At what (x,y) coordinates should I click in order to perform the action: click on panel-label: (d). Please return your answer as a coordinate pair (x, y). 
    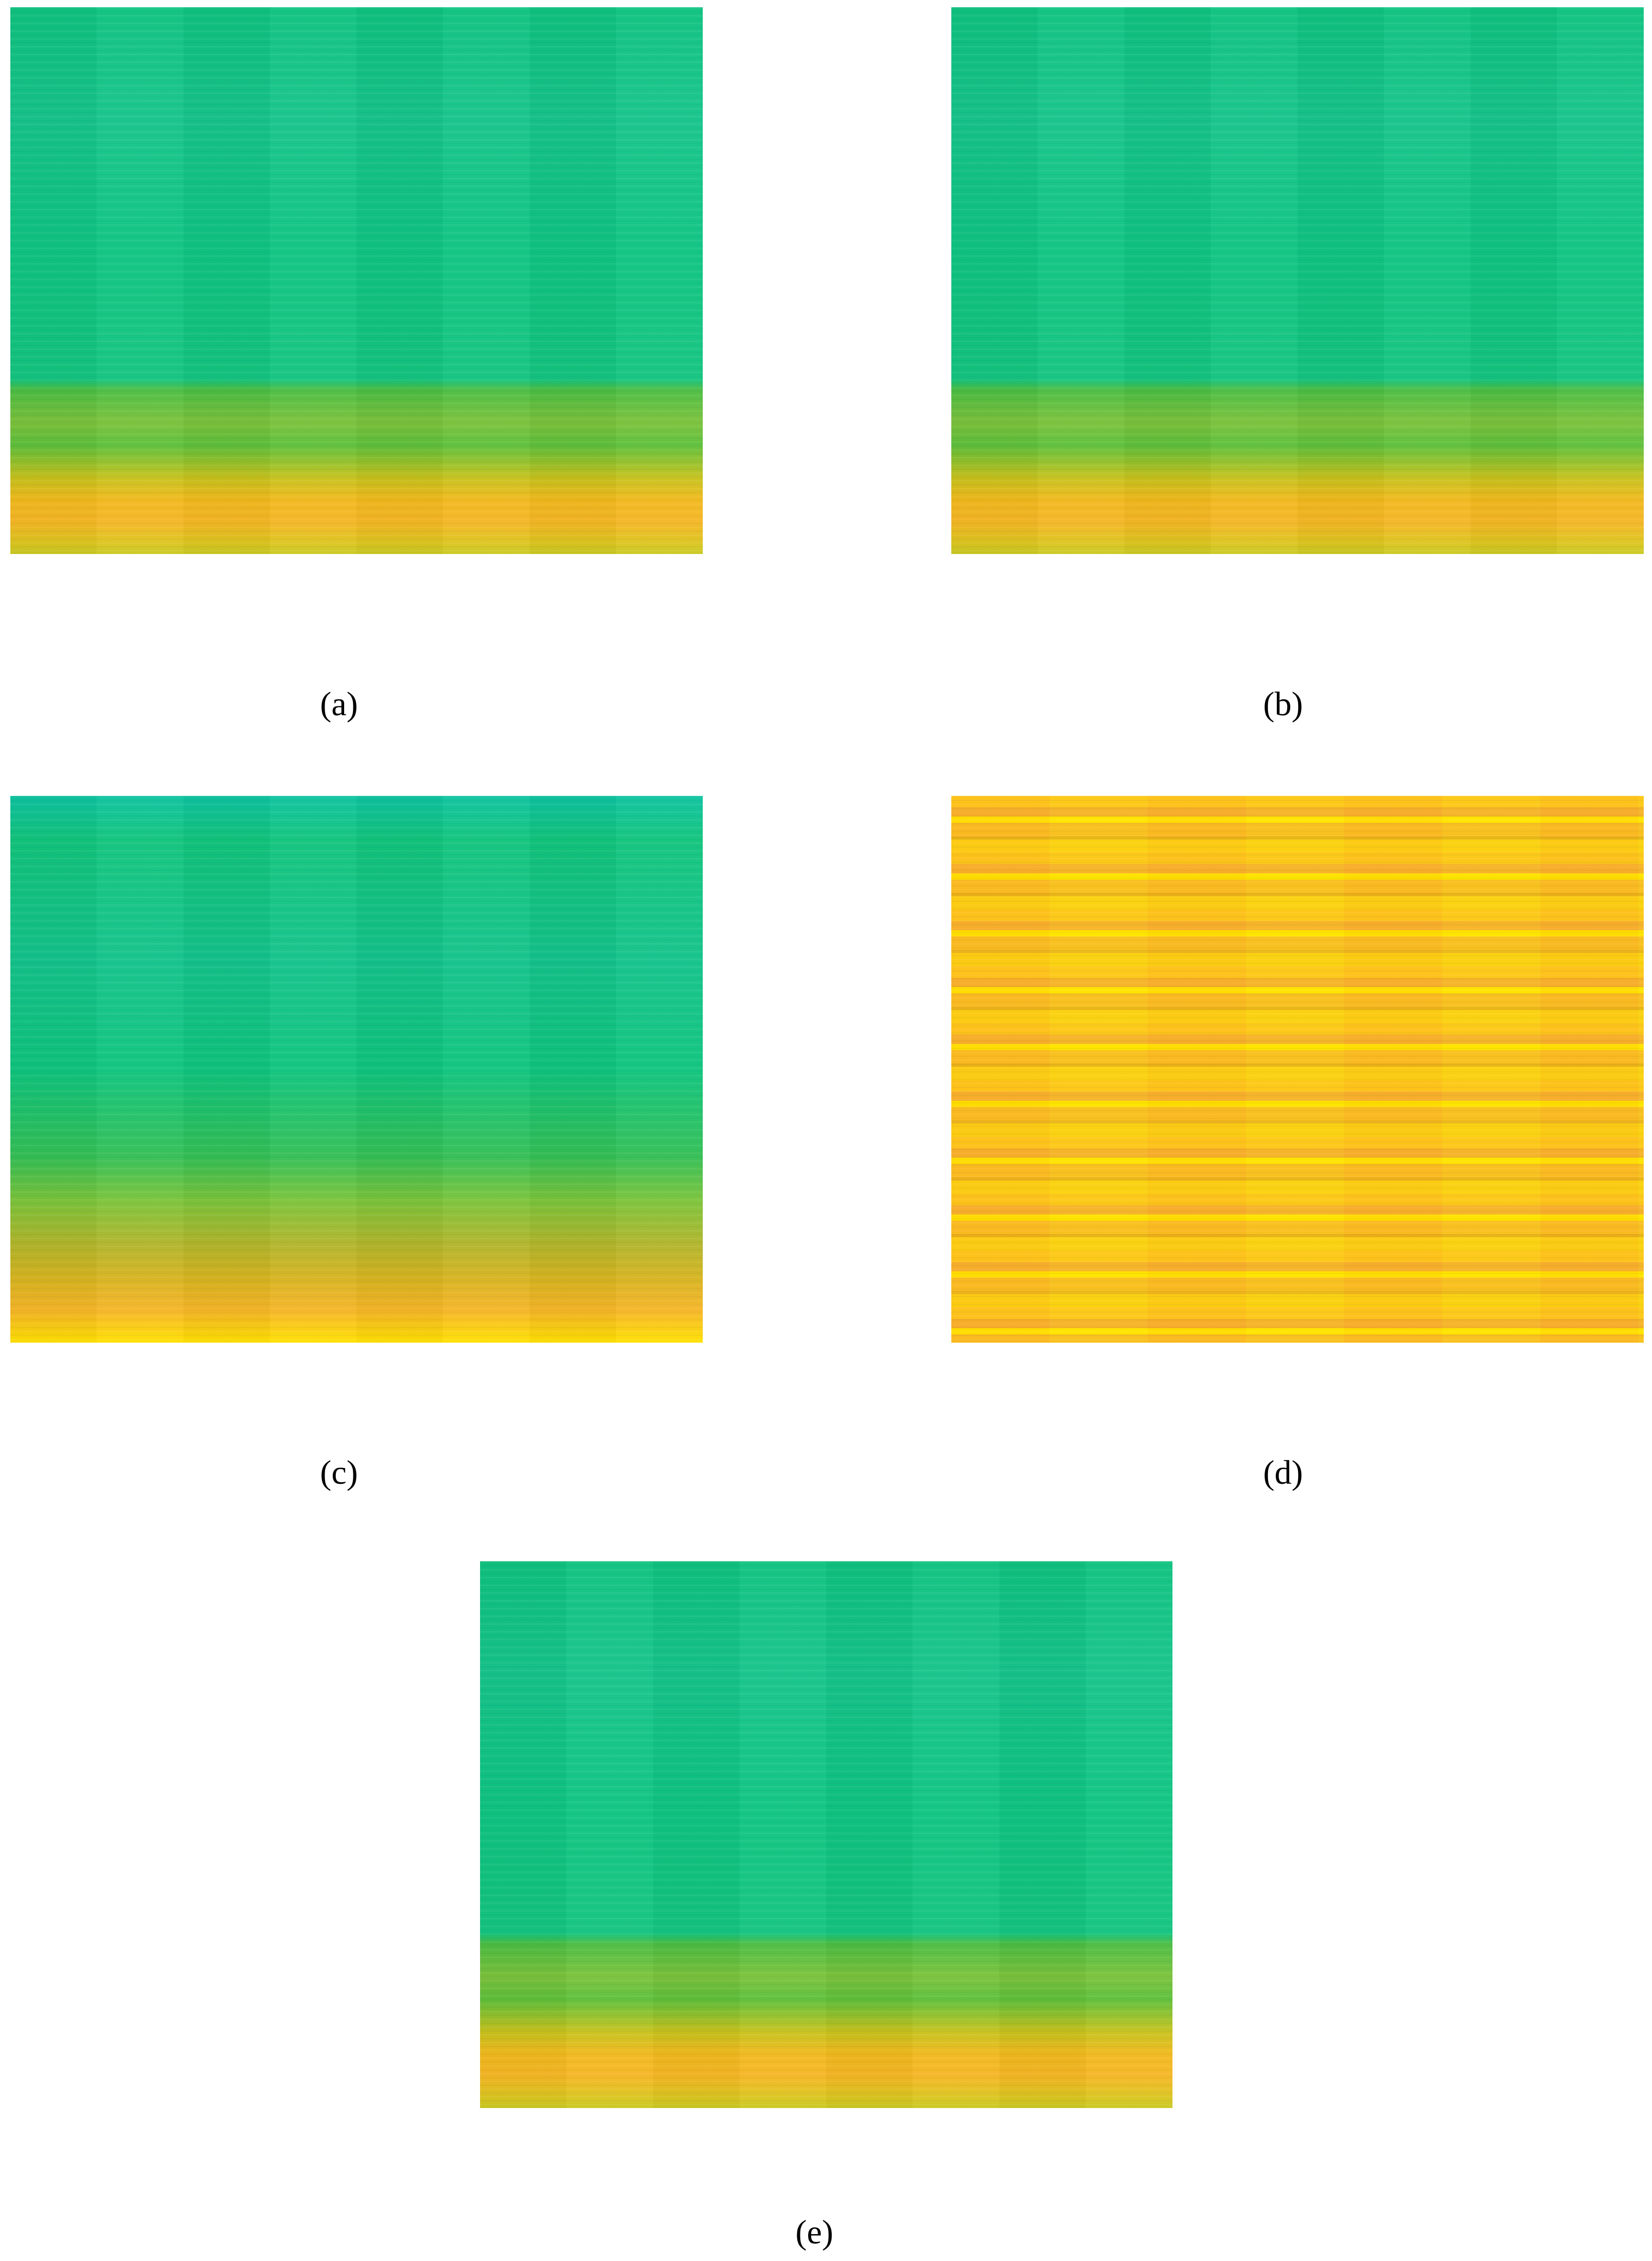
    Looking at the image, I should click on (1283, 1472).